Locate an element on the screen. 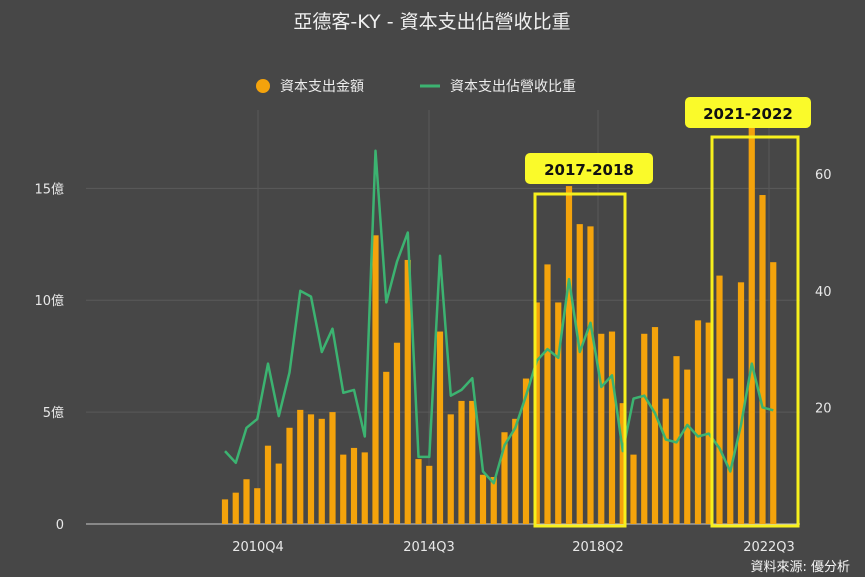  y-right-tick-label: 20 is located at coordinates (823, 408).